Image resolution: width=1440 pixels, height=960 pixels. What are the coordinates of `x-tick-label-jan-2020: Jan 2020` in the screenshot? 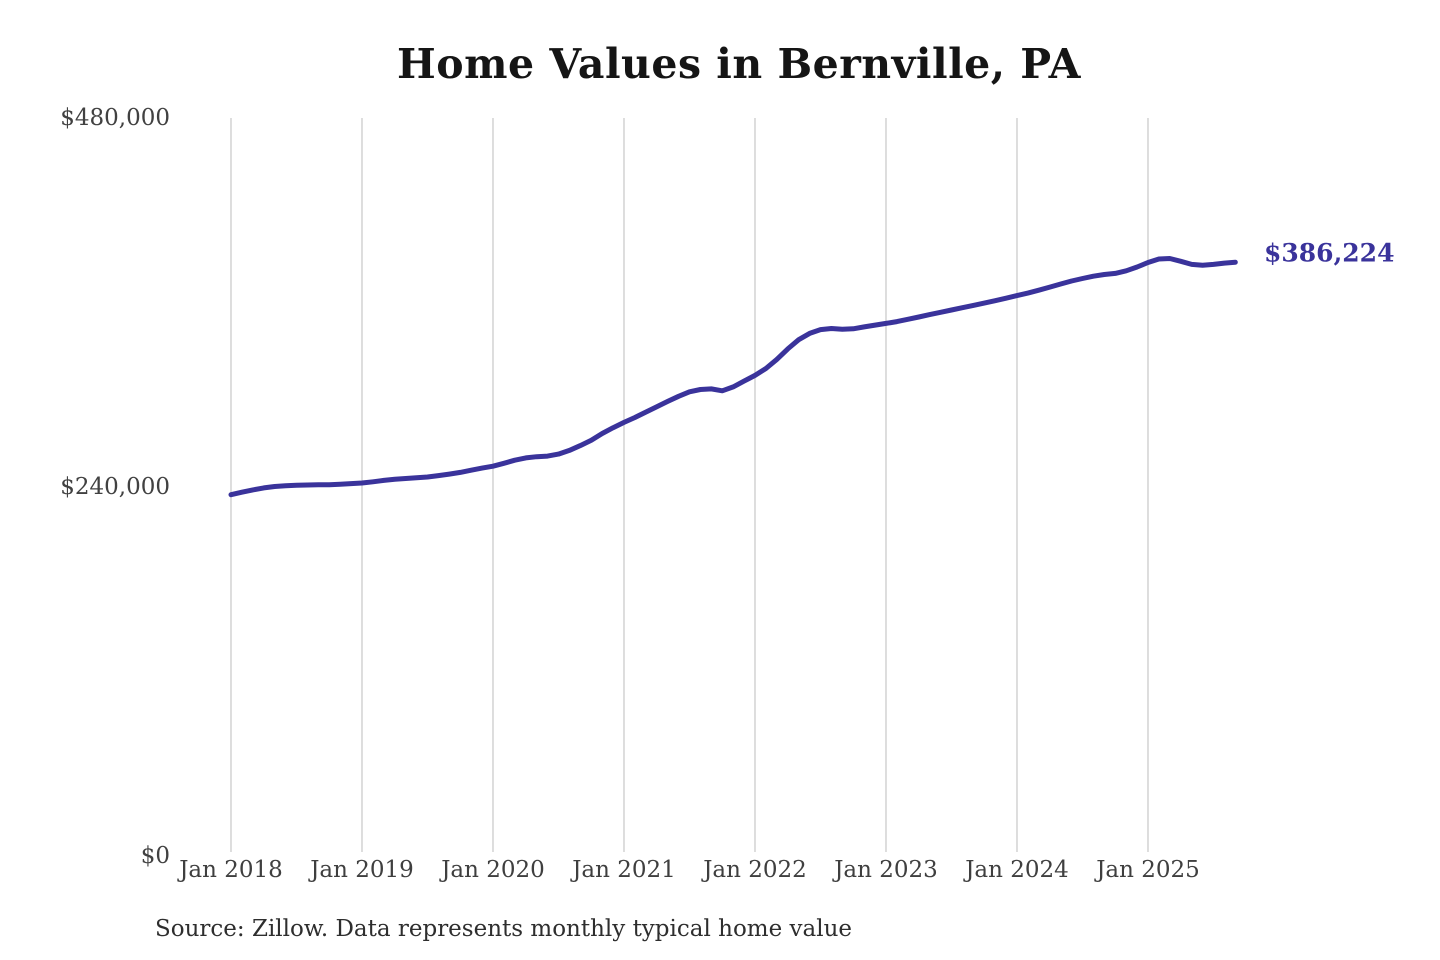 It's located at (493, 870).